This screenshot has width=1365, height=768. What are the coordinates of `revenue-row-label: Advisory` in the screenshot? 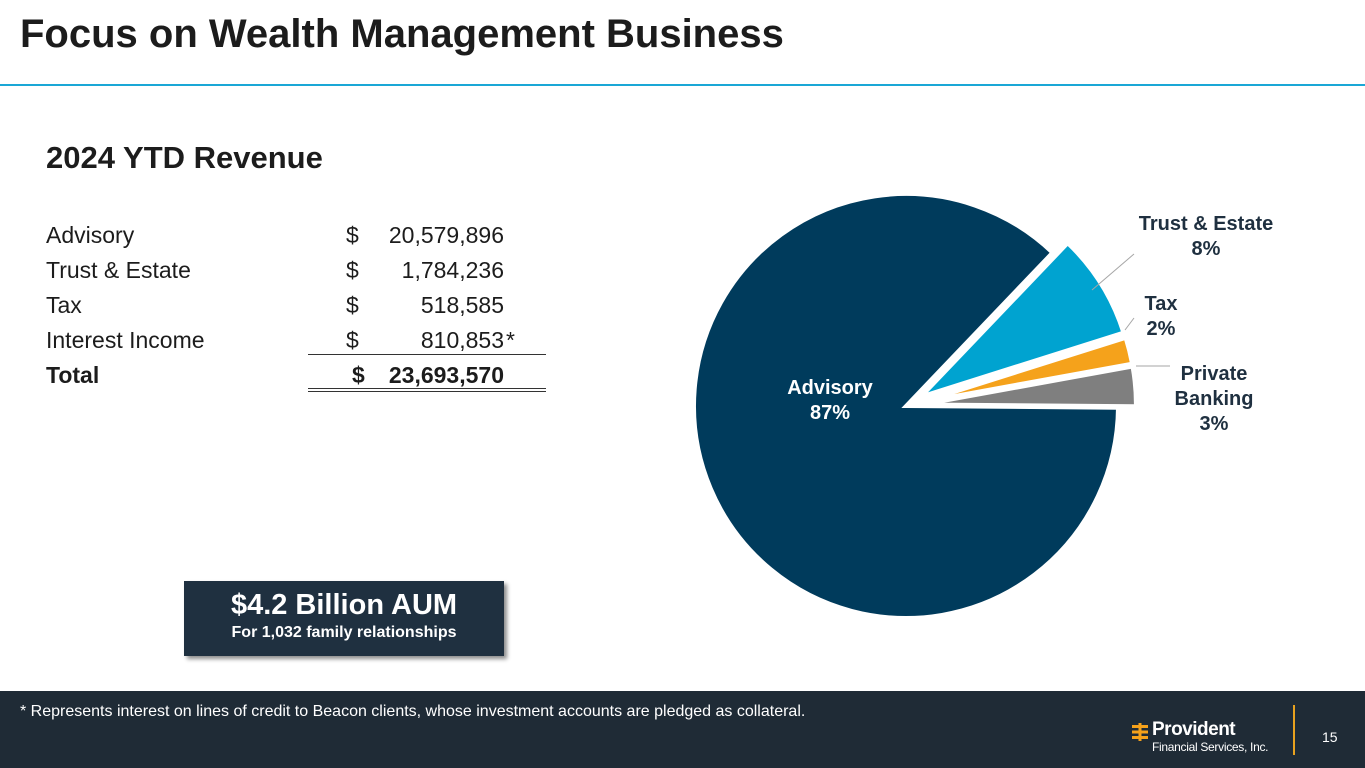 It's located at (90, 235).